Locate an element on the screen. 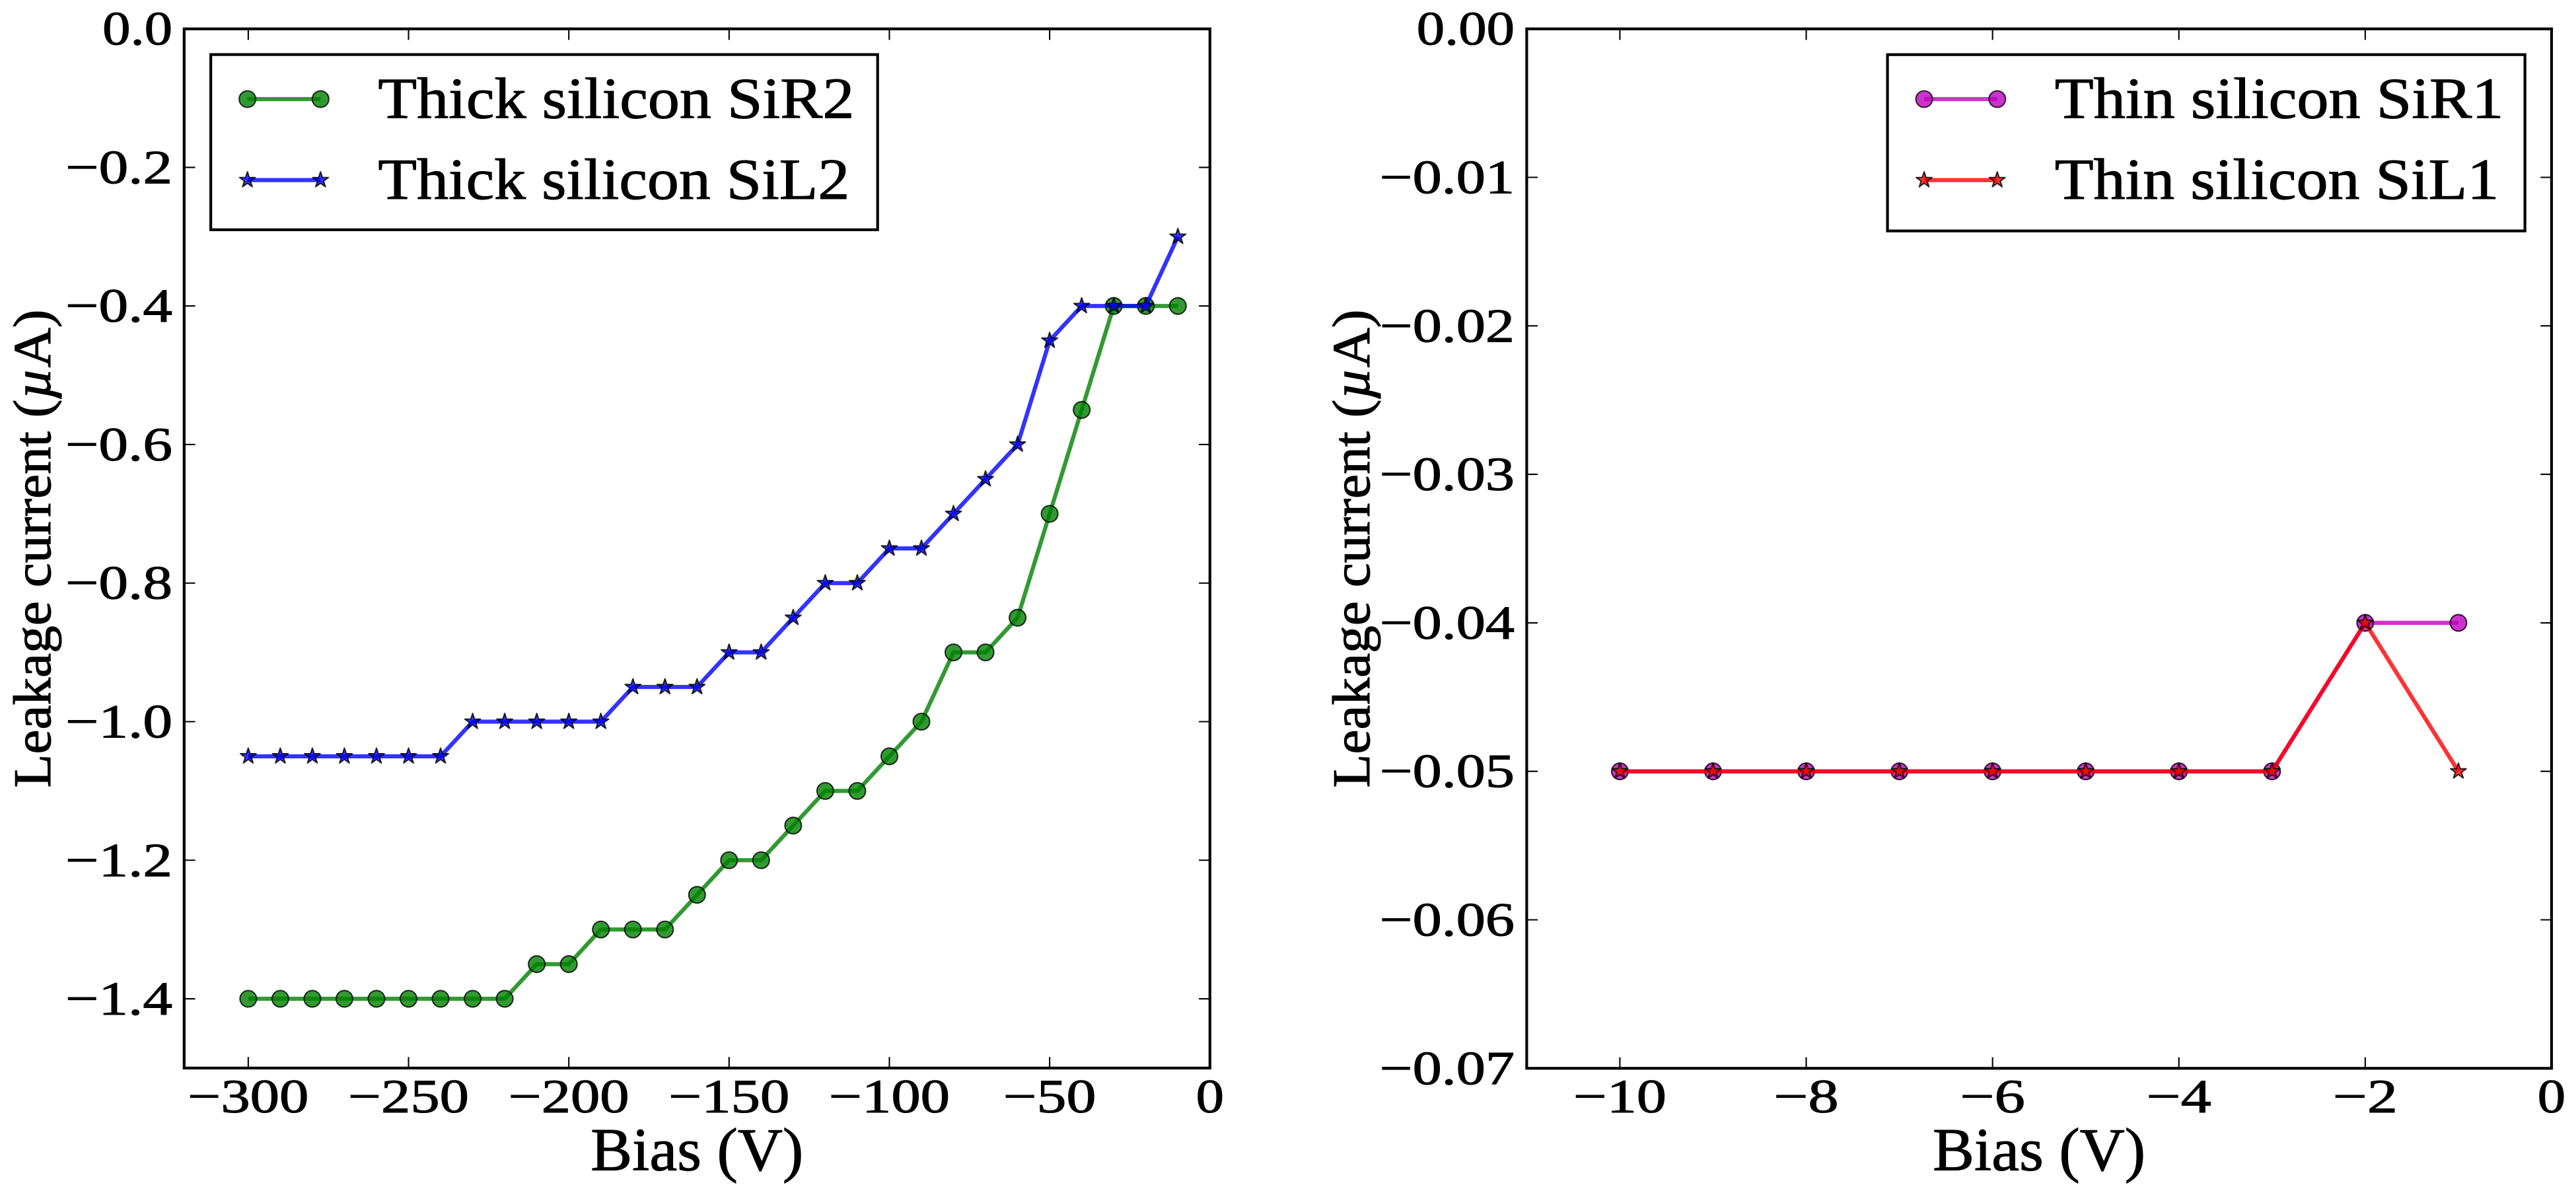 The height and width of the screenshot is (1189, 2576). svg-text: −0.03 is located at coordinates (1448, 474).